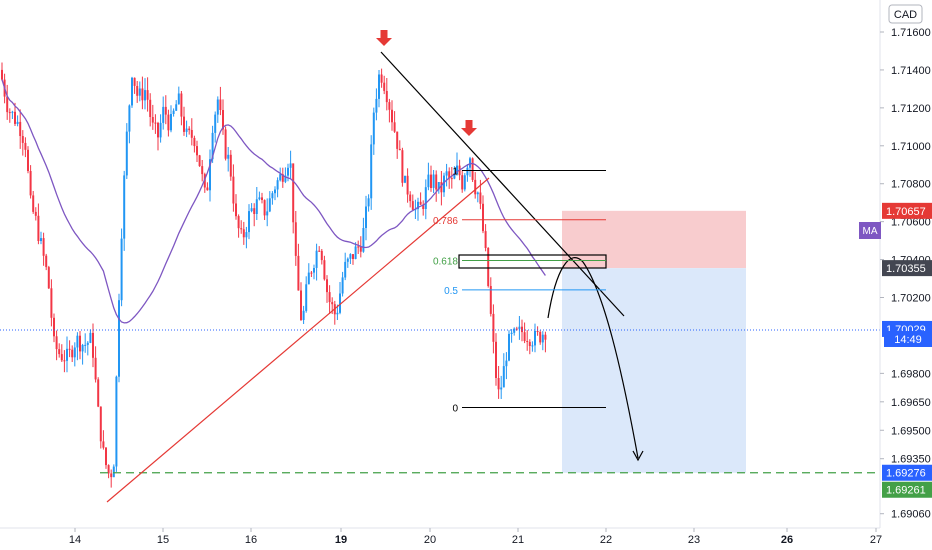 The width and height of the screenshot is (932, 550). Describe the element at coordinates (251, 540) in the screenshot. I see `x-tick-label: 16` at that location.